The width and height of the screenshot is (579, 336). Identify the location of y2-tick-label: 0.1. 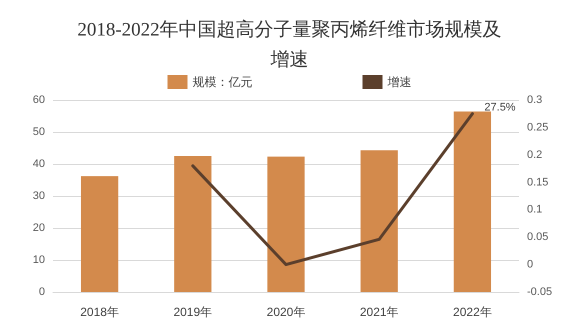
(534, 210).